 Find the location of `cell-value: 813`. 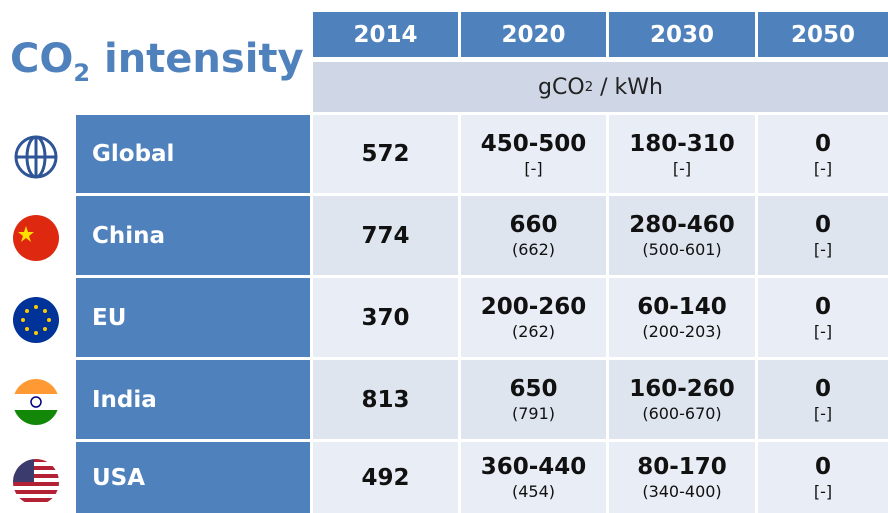

cell-value: 813 is located at coordinates (385, 399).